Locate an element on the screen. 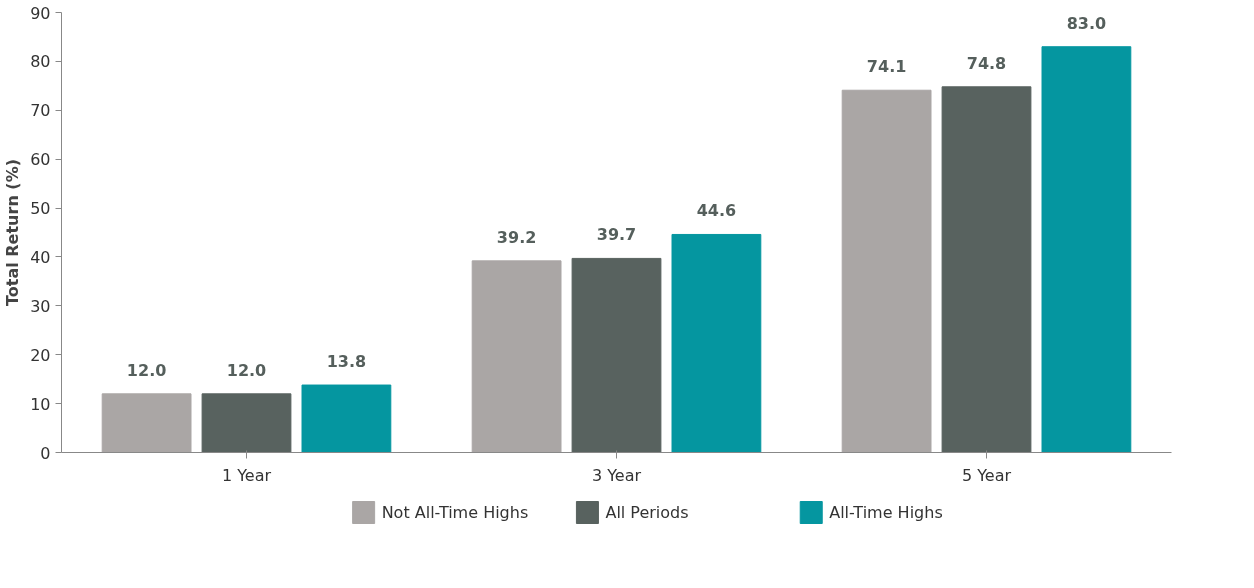 The height and width of the screenshot is (588, 1254). data-label: 44.6 is located at coordinates (716, 211).